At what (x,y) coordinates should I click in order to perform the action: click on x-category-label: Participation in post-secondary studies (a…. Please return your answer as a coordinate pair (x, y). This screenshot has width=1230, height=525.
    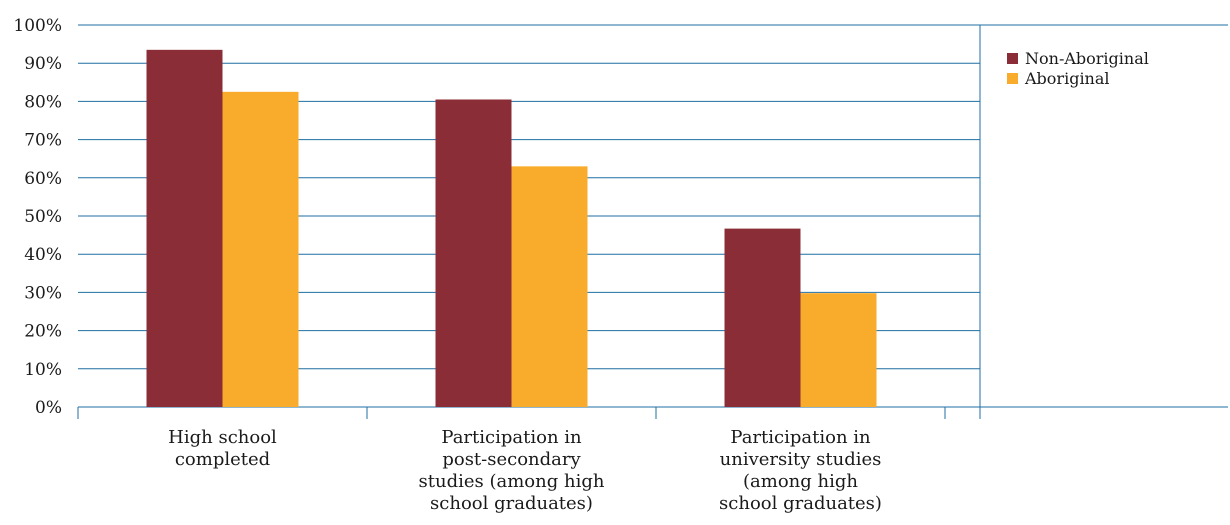
    Looking at the image, I should click on (512, 470).